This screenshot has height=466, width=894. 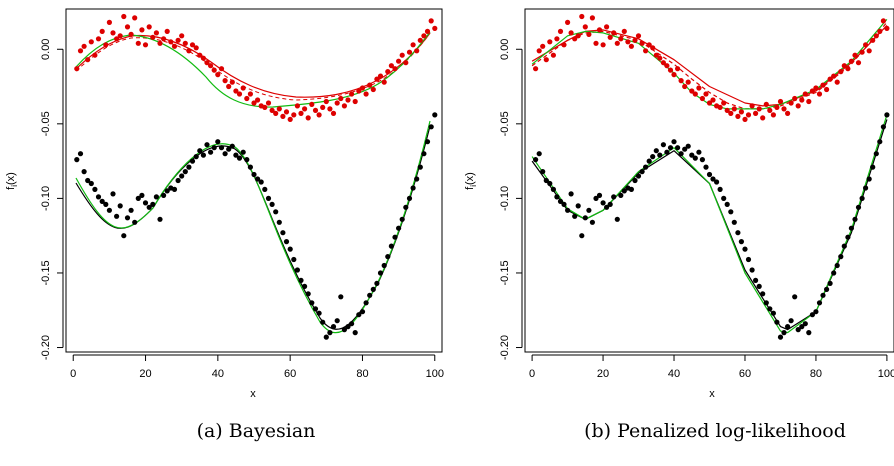 I want to click on y-tick-label: -0.15, so click(x=505, y=272).